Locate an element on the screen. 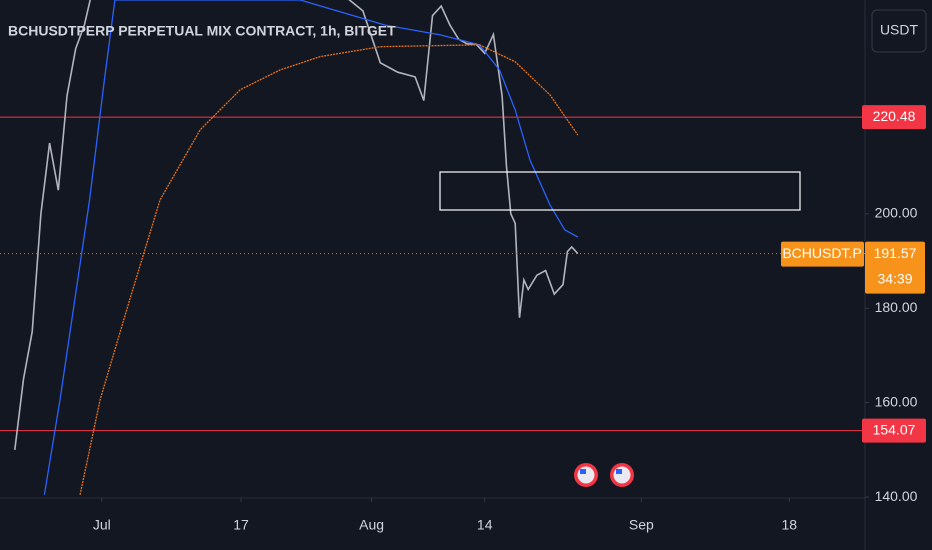 Image resolution: width=932 pixels, height=550 pixels. countdown-label: 34:39 is located at coordinates (894, 278).